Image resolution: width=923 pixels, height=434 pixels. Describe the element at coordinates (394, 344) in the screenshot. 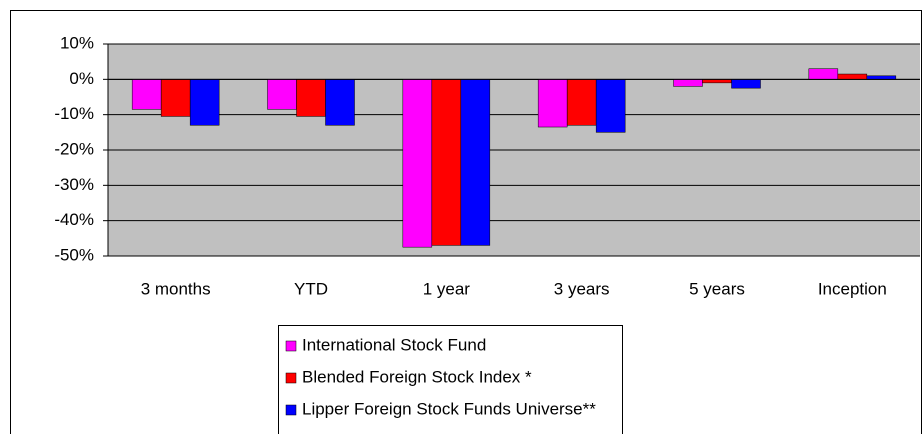

I see `legend-label: International Stock Fund` at that location.